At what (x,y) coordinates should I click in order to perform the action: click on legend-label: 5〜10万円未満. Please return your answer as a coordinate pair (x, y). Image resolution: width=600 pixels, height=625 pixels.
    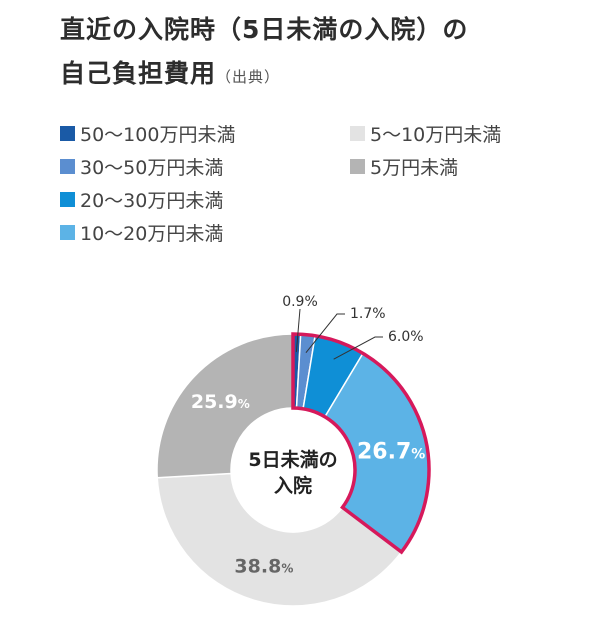
    Looking at the image, I should click on (436, 135).